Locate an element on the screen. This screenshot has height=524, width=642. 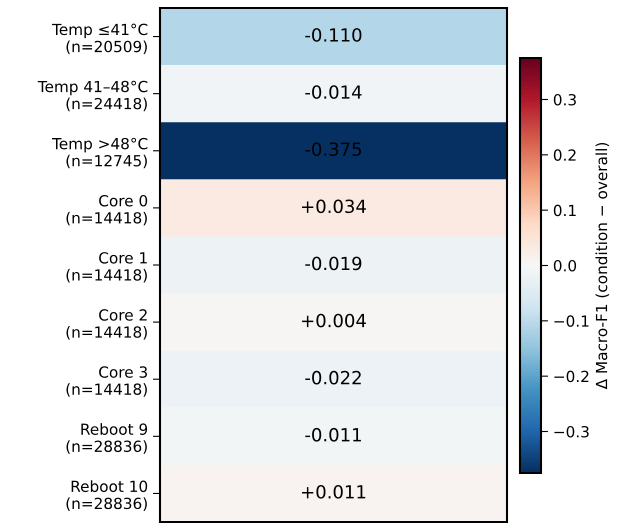
y-tick-label: Core 2 (n=14418) is located at coordinates (106, 324).